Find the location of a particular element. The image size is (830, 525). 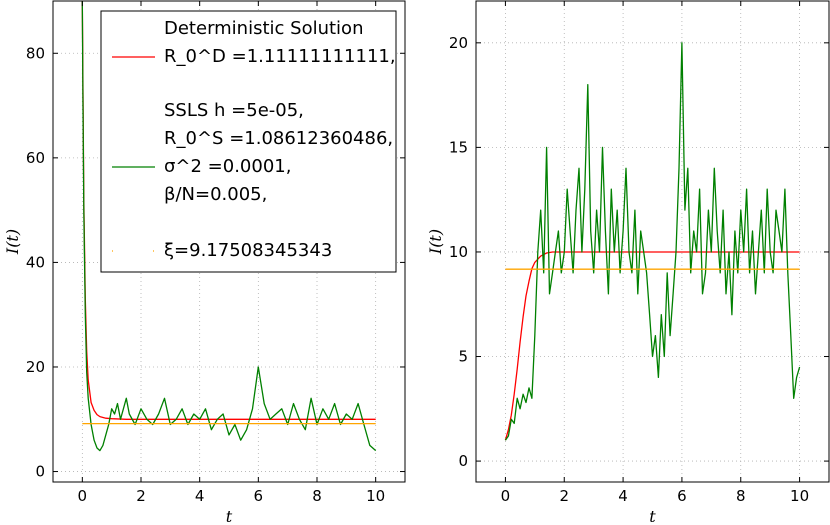

left-x-tick-label-1: 2 is located at coordinates (141, 496).